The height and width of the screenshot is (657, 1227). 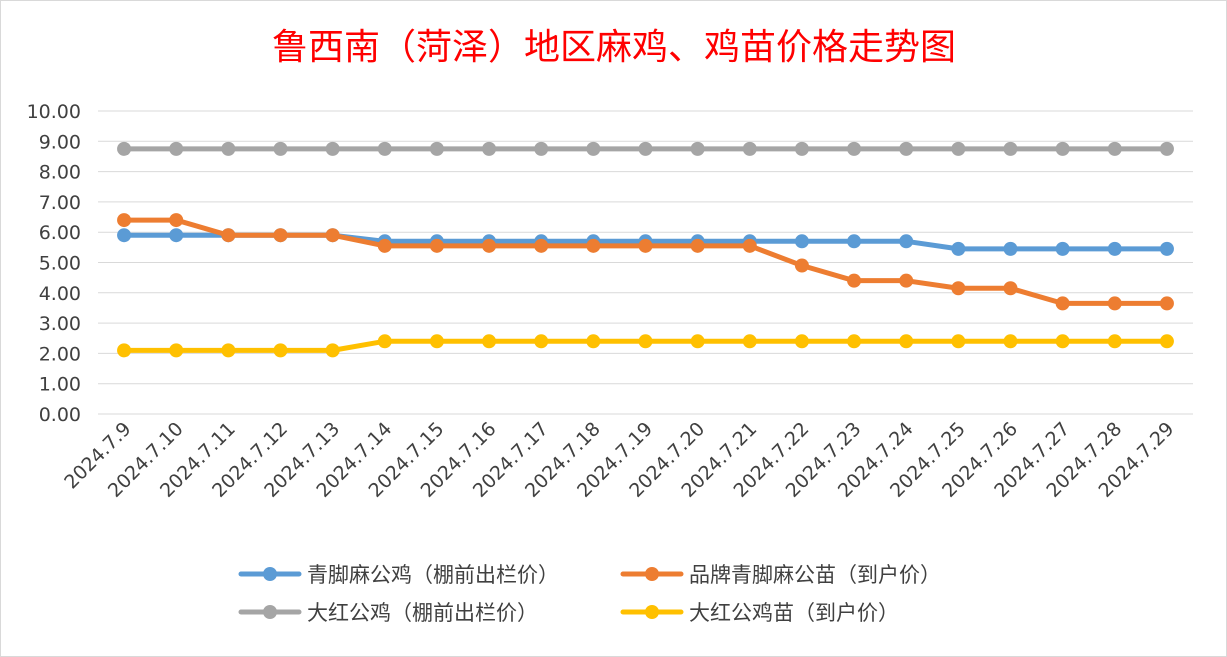 I want to click on y-tick-label: 0.00, so click(x=60, y=415).